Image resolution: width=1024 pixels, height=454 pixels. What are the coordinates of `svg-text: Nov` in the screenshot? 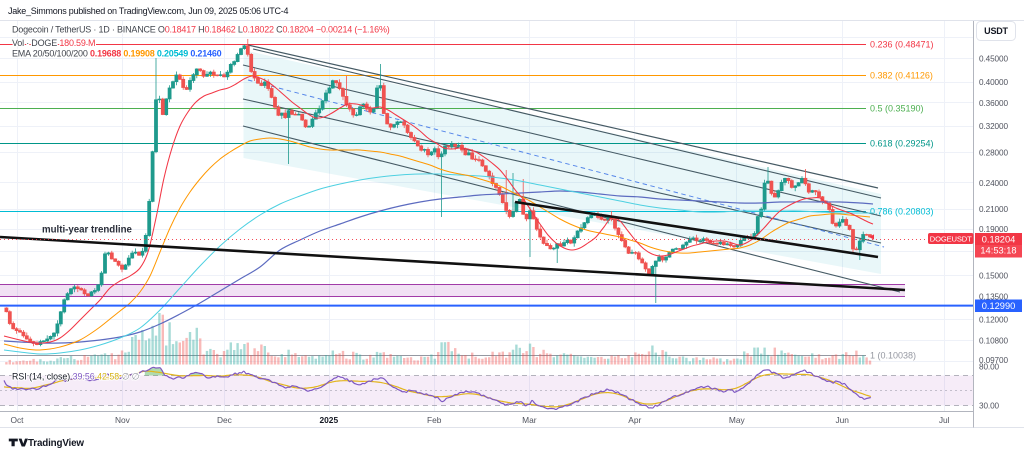 It's located at (123, 420).